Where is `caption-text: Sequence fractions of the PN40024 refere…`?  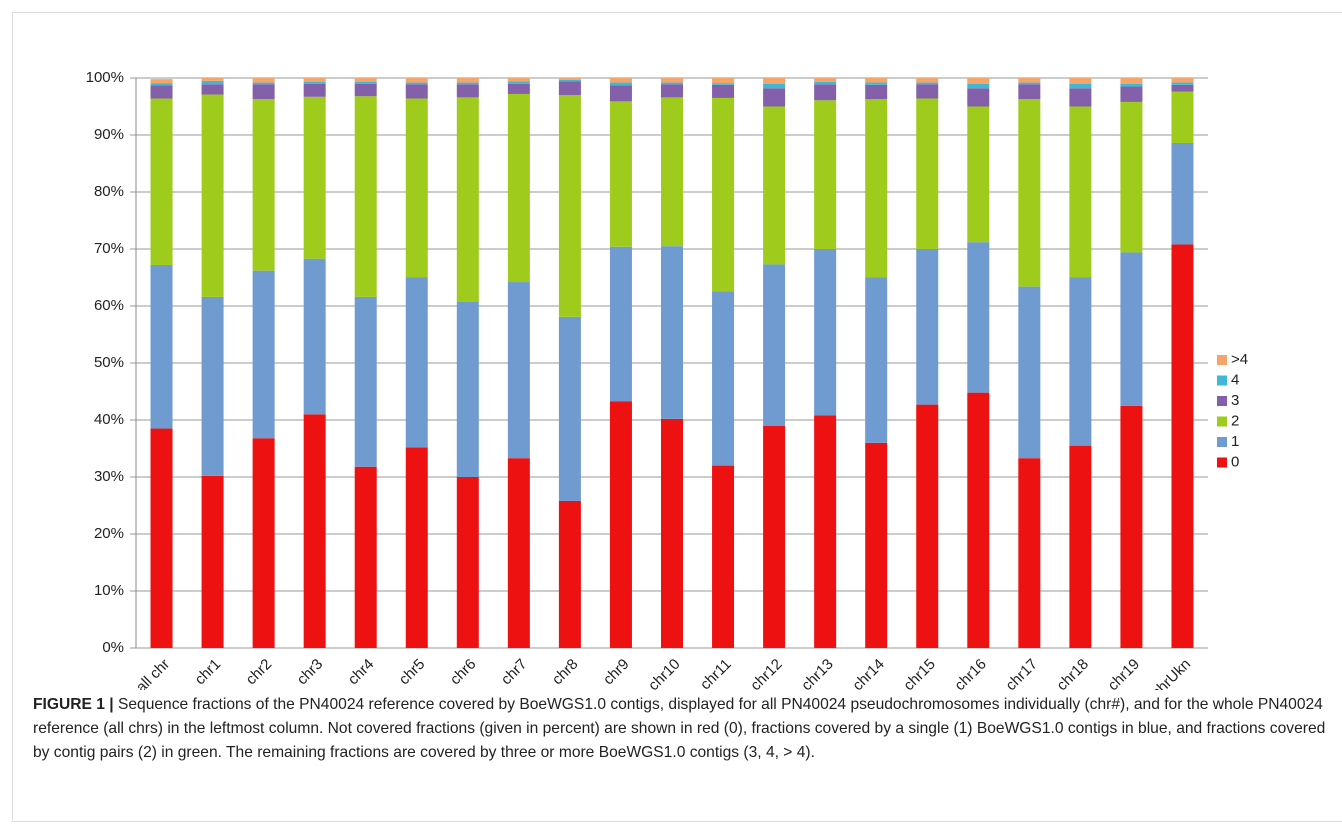
caption-text: Sequence fractions of the PN40024 refere… is located at coordinates (679, 728).